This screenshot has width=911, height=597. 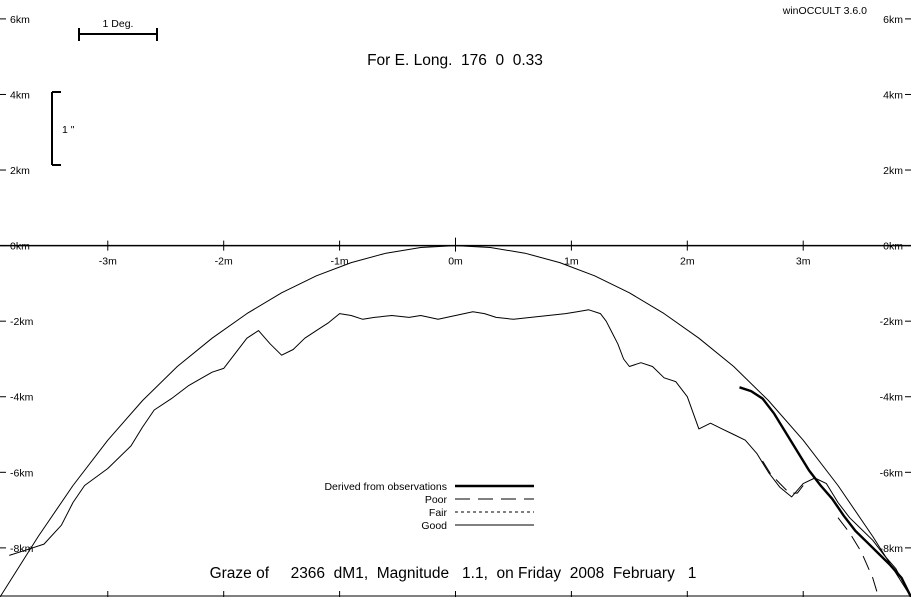 What do you see at coordinates (108, 262) in the screenshot?
I see `x-tick-label: -3m` at bounding box center [108, 262].